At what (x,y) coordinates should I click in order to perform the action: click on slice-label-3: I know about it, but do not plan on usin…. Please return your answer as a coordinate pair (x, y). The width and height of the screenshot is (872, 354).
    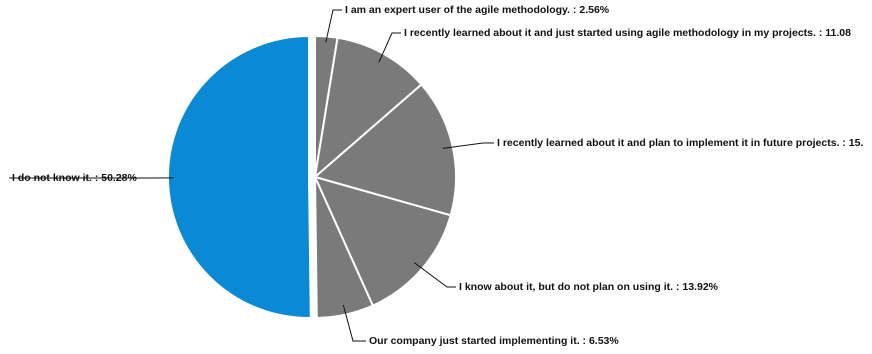
    Looking at the image, I should click on (589, 287).